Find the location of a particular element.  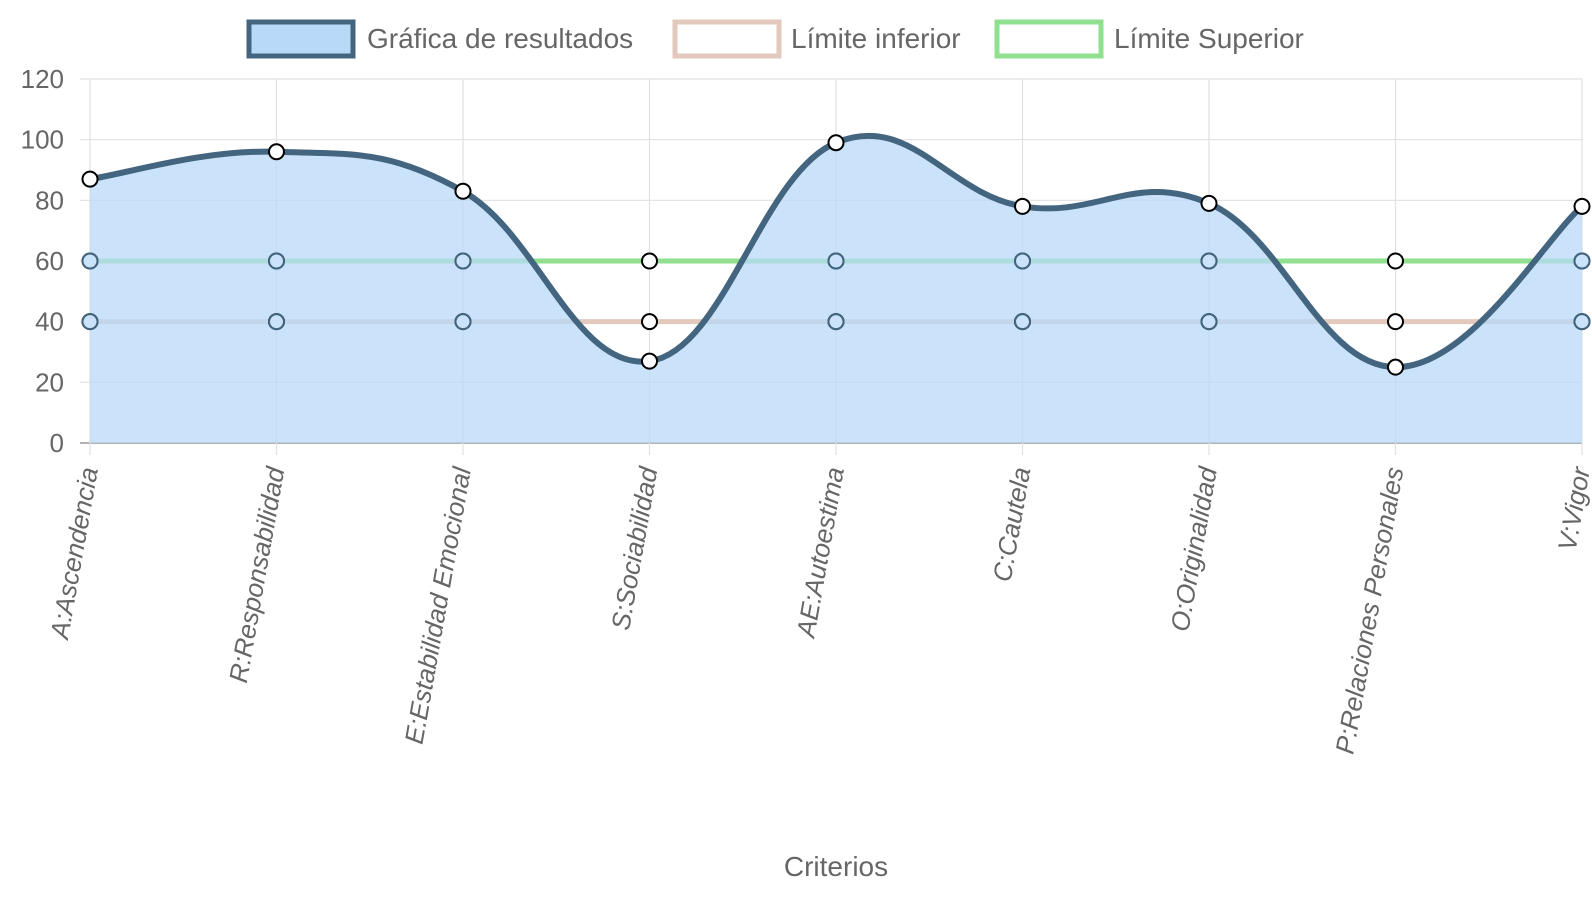

x-tick-label: P:Relaciones Personales is located at coordinates (1369, 610).